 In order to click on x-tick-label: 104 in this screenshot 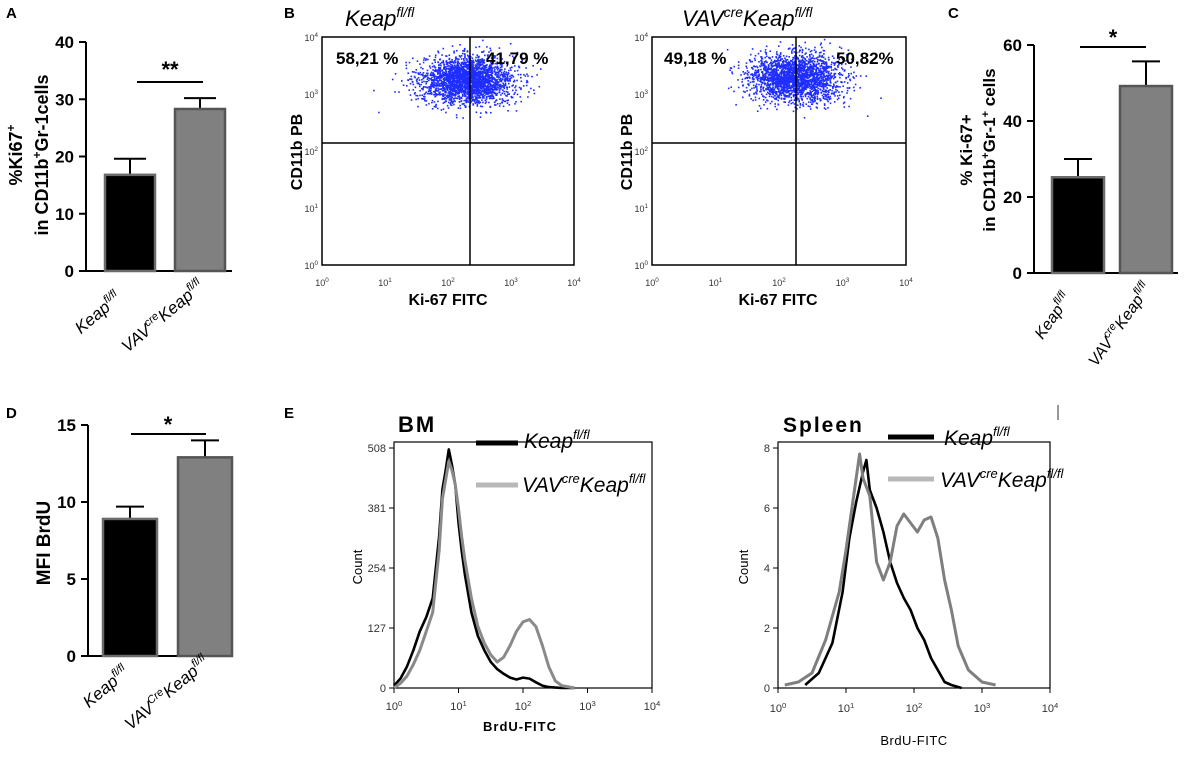, I will do `click(574, 282)`.